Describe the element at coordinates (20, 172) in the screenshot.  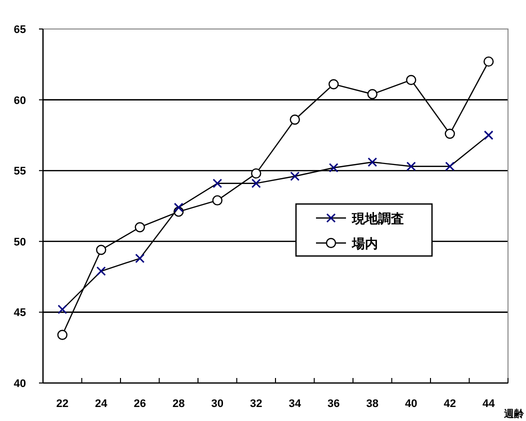
I see `y-tick-label: 55` at that location.